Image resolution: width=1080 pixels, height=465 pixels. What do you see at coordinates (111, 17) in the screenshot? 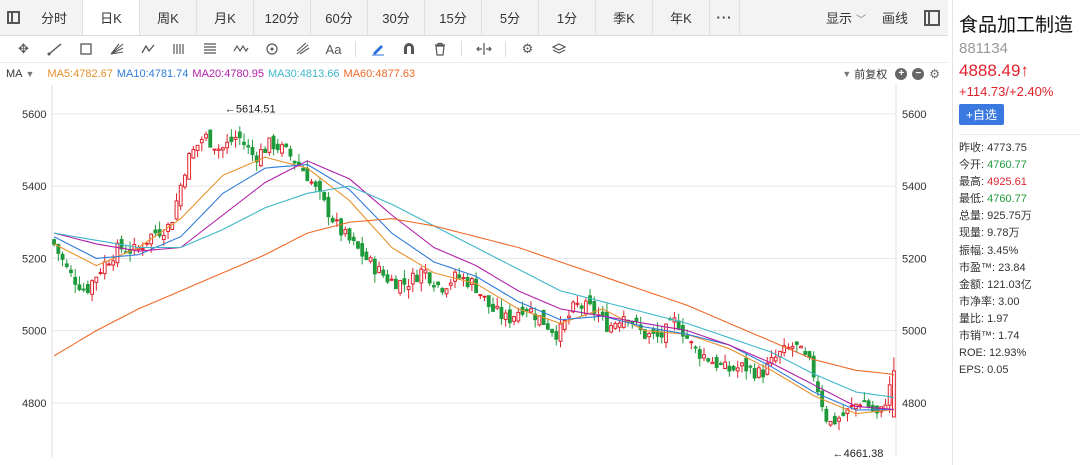
I see `tab-period: 日K` at bounding box center [111, 17].